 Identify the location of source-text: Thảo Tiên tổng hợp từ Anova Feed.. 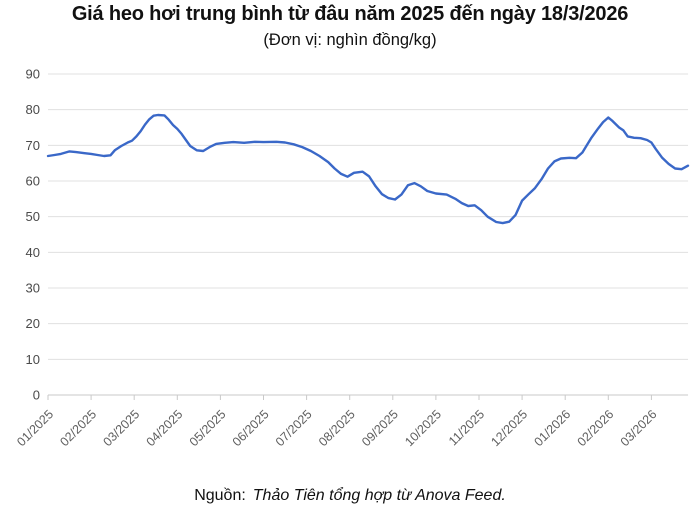
(379, 495).